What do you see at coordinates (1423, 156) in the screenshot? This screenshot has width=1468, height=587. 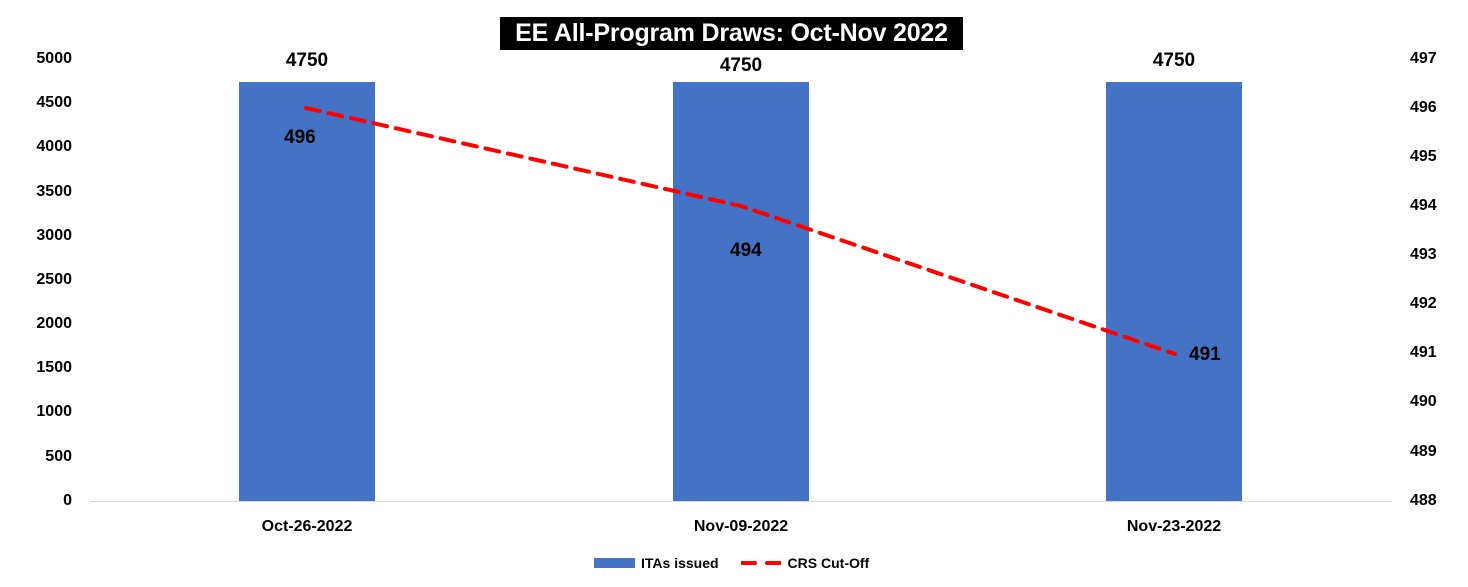 I see `right-tick: 495` at bounding box center [1423, 156].